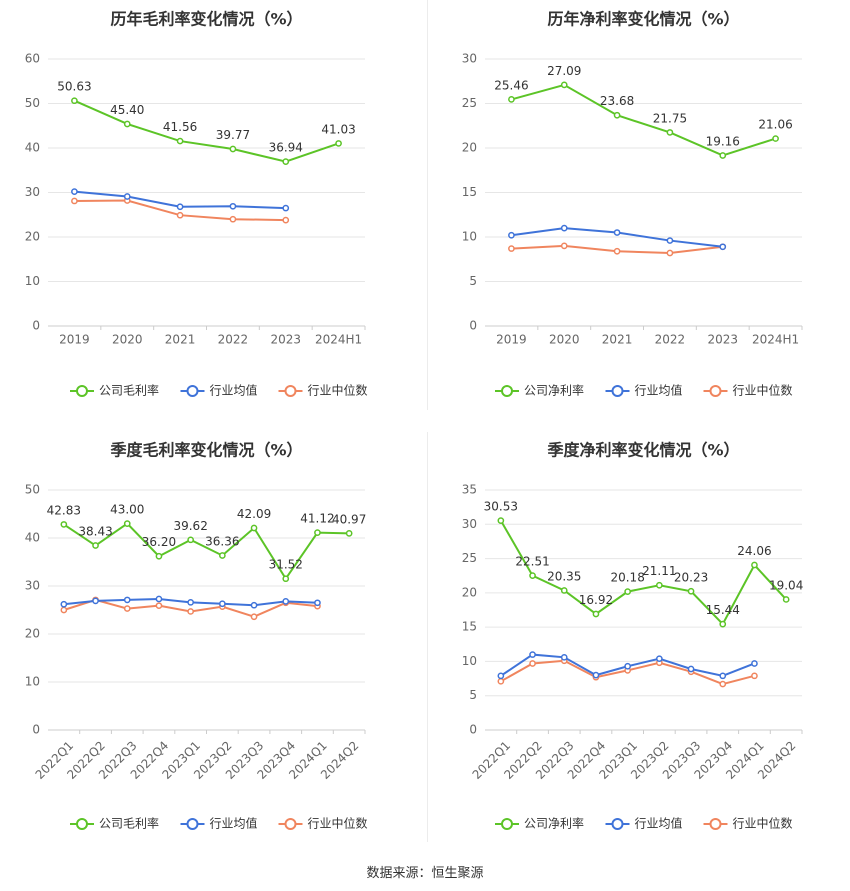  I want to click on data-label: 20.23, so click(691, 577).